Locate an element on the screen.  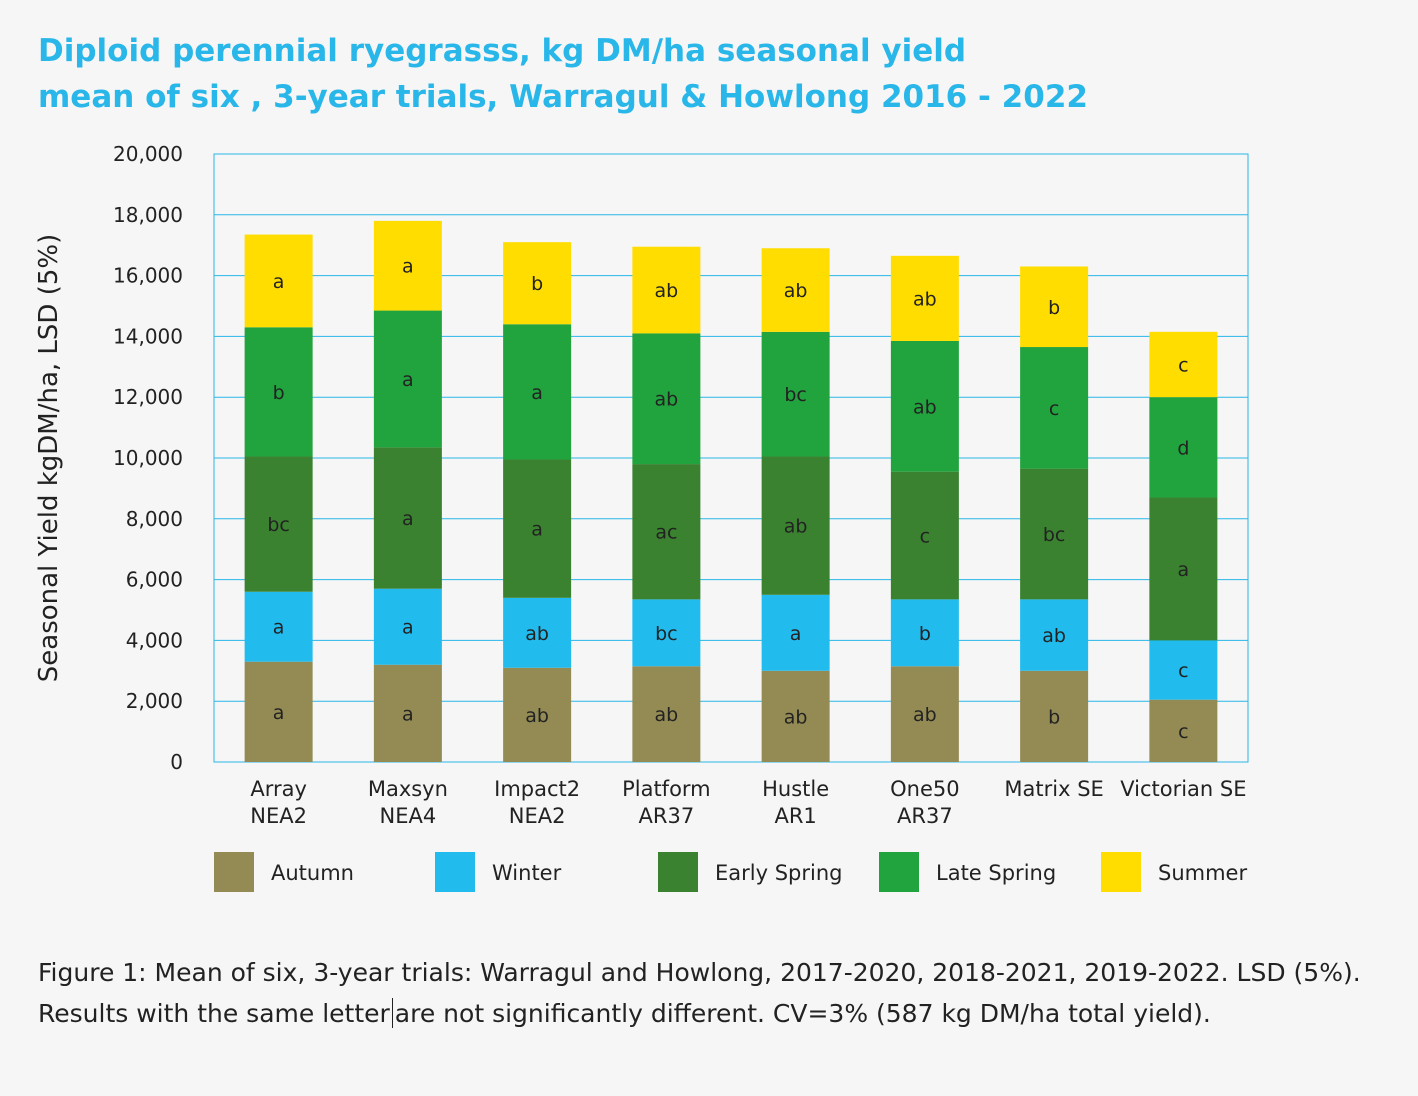
x-tick-label: NEA4 is located at coordinates (408, 816).